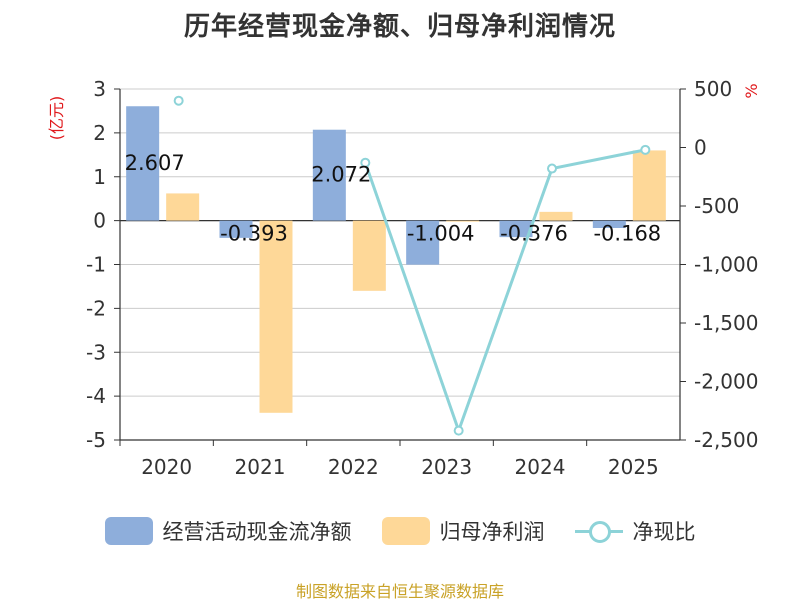  I want to click on legend-swatch-profit, so click(405, 531).